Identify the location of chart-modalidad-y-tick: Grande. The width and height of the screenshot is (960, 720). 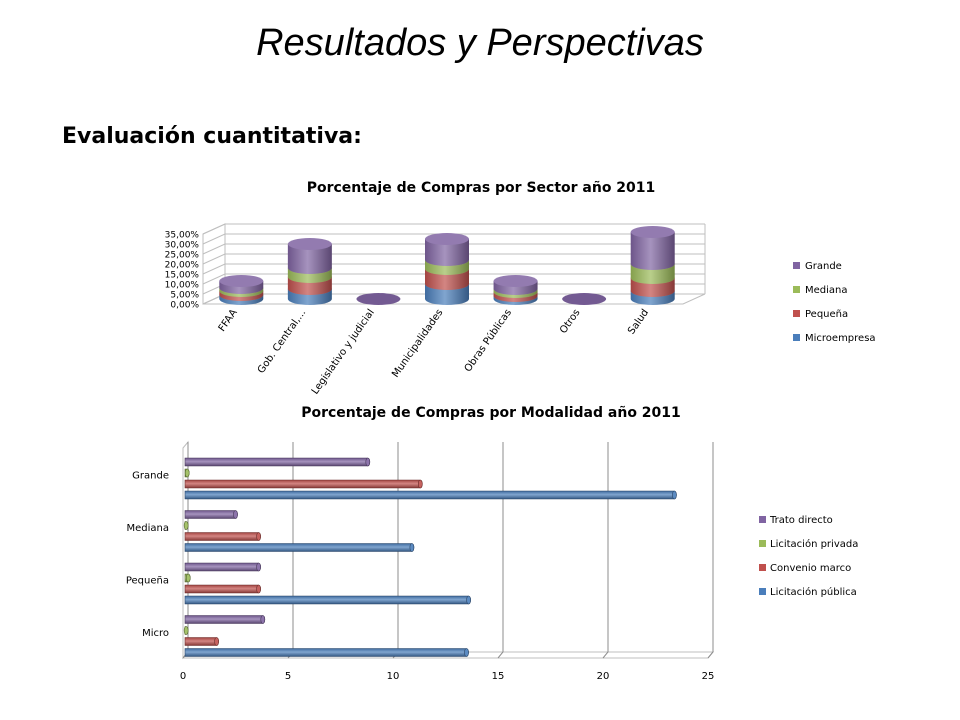
(150, 475).